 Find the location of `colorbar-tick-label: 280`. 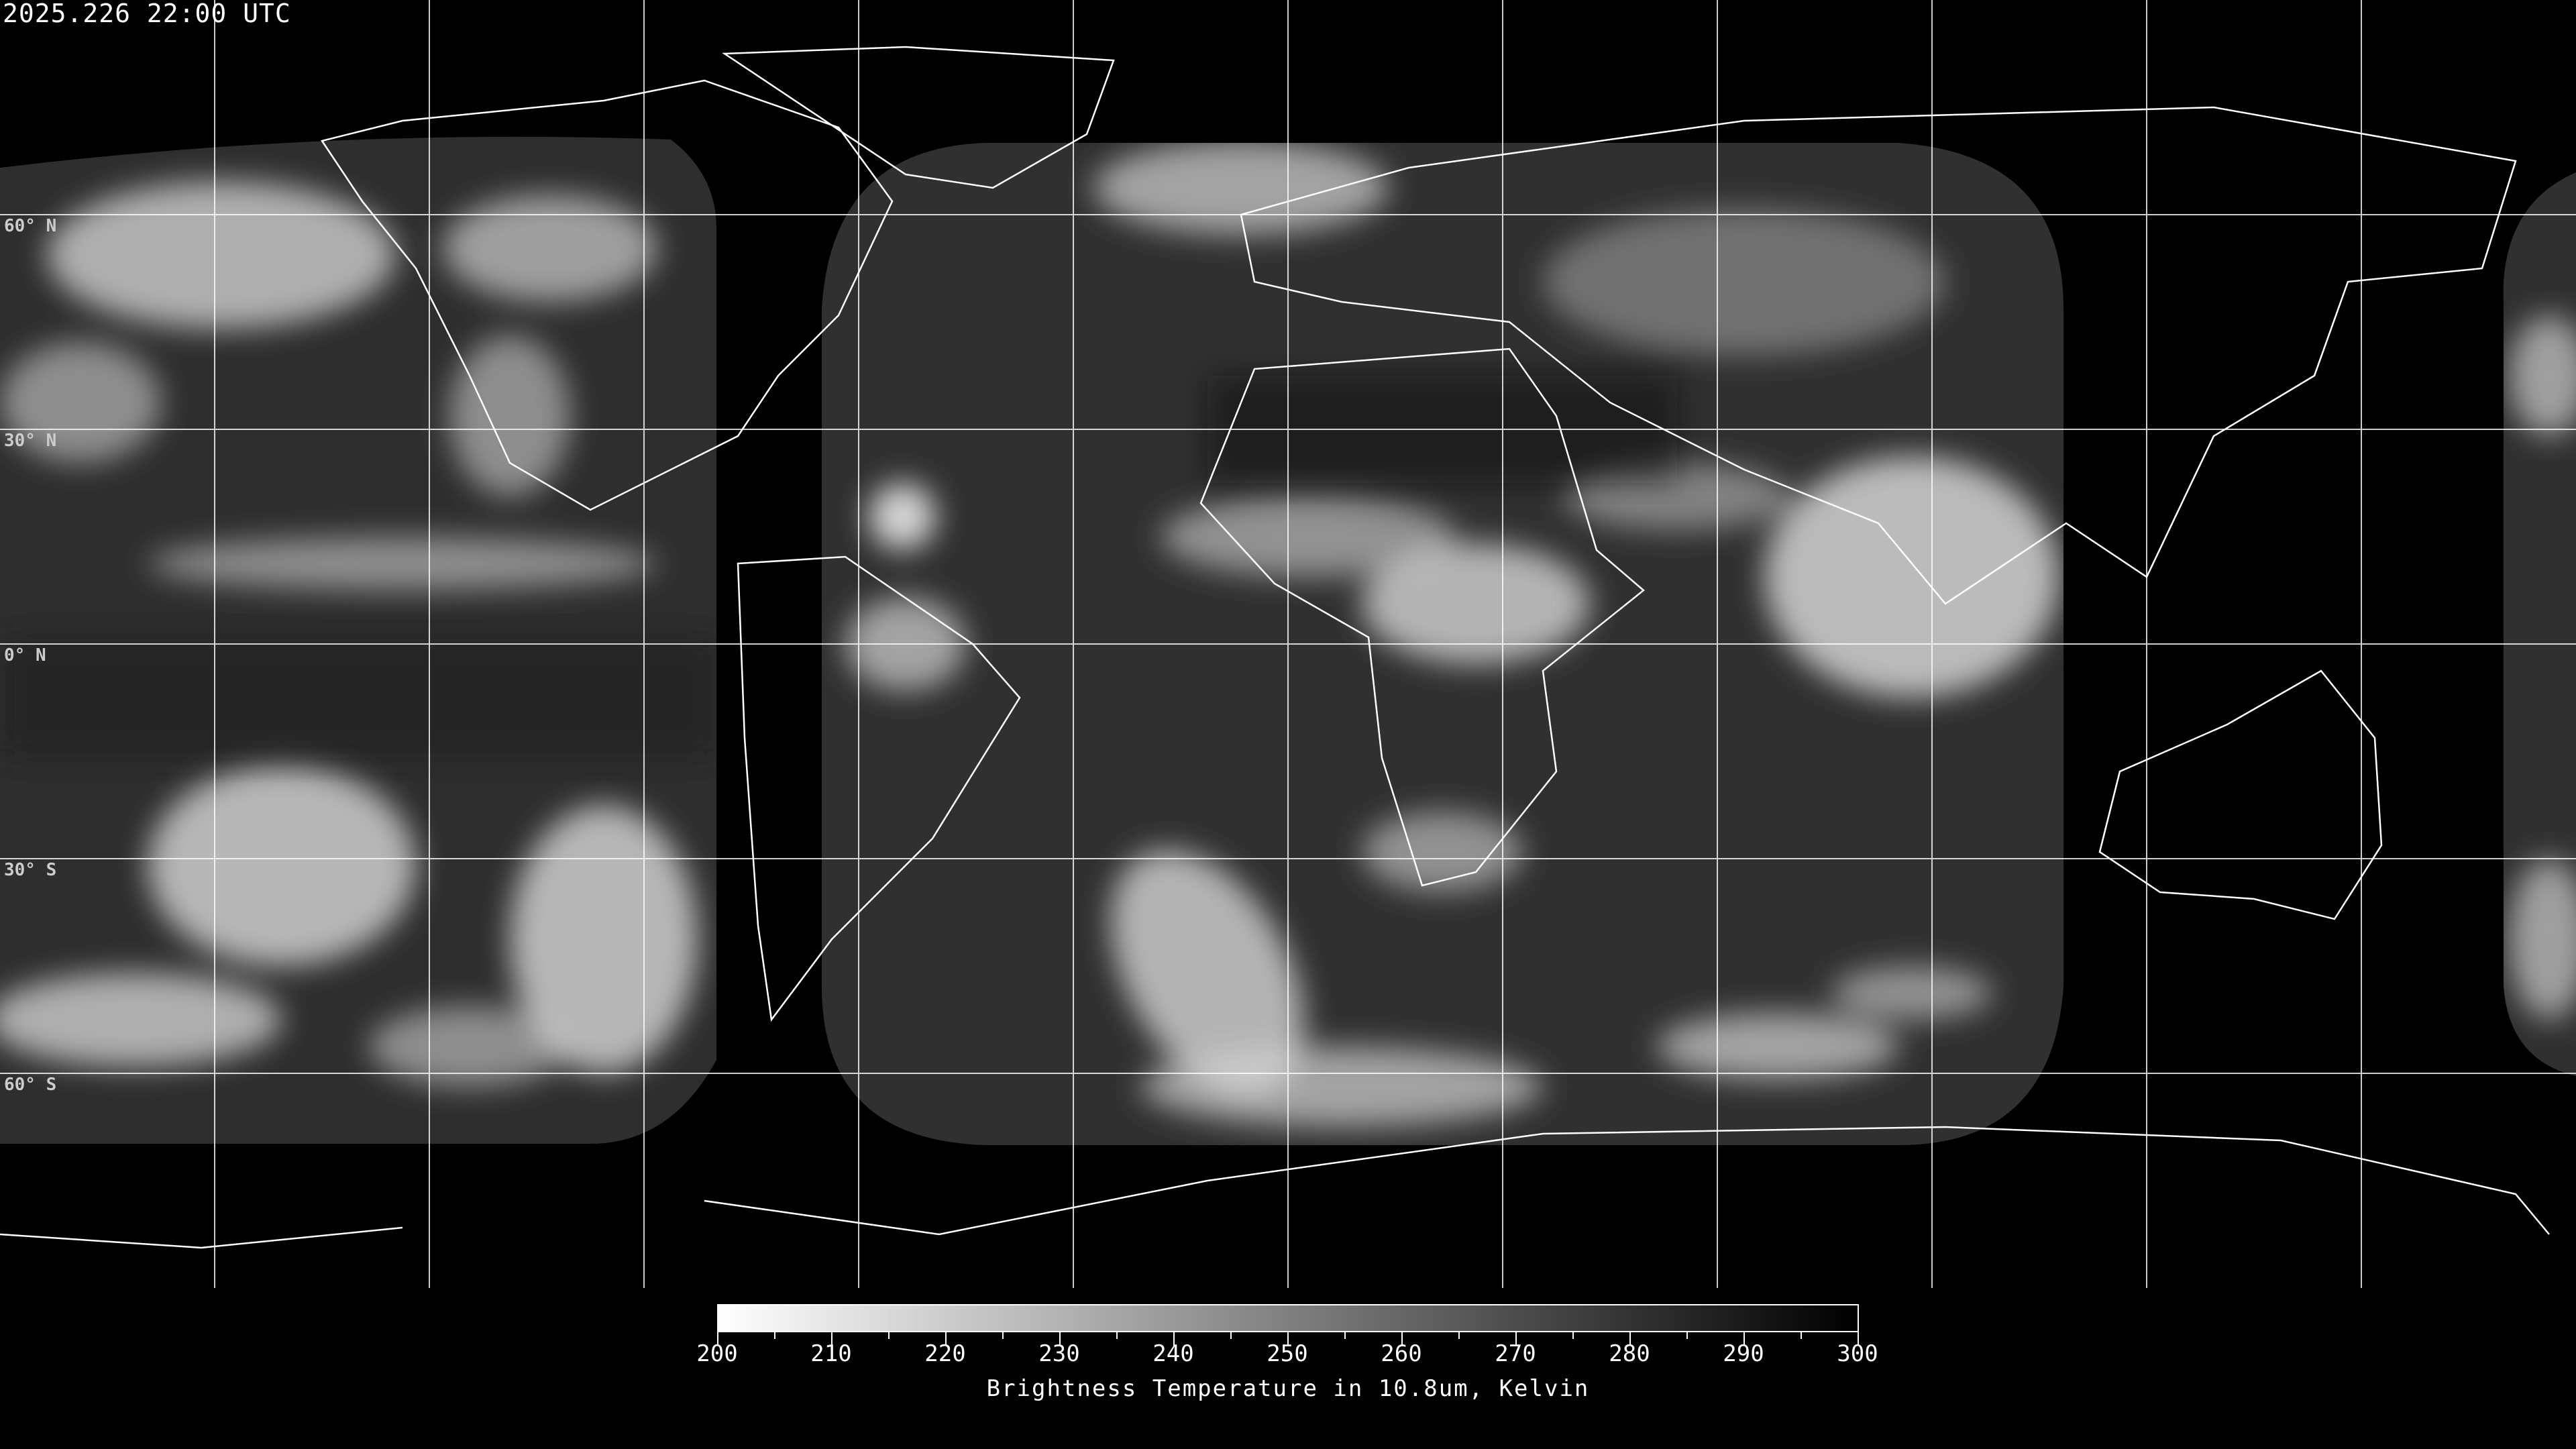

colorbar-tick-label: 280 is located at coordinates (1629, 1353).